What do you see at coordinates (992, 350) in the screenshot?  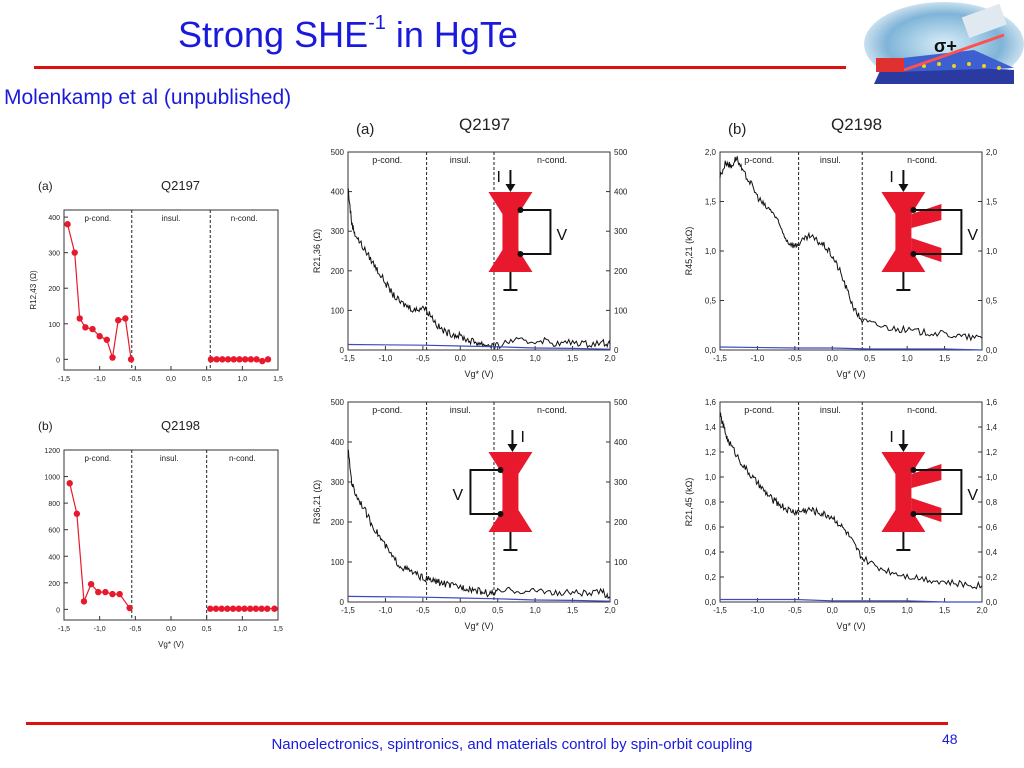 I see `y-tick-label-right: 0,0` at bounding box center [992, 350].